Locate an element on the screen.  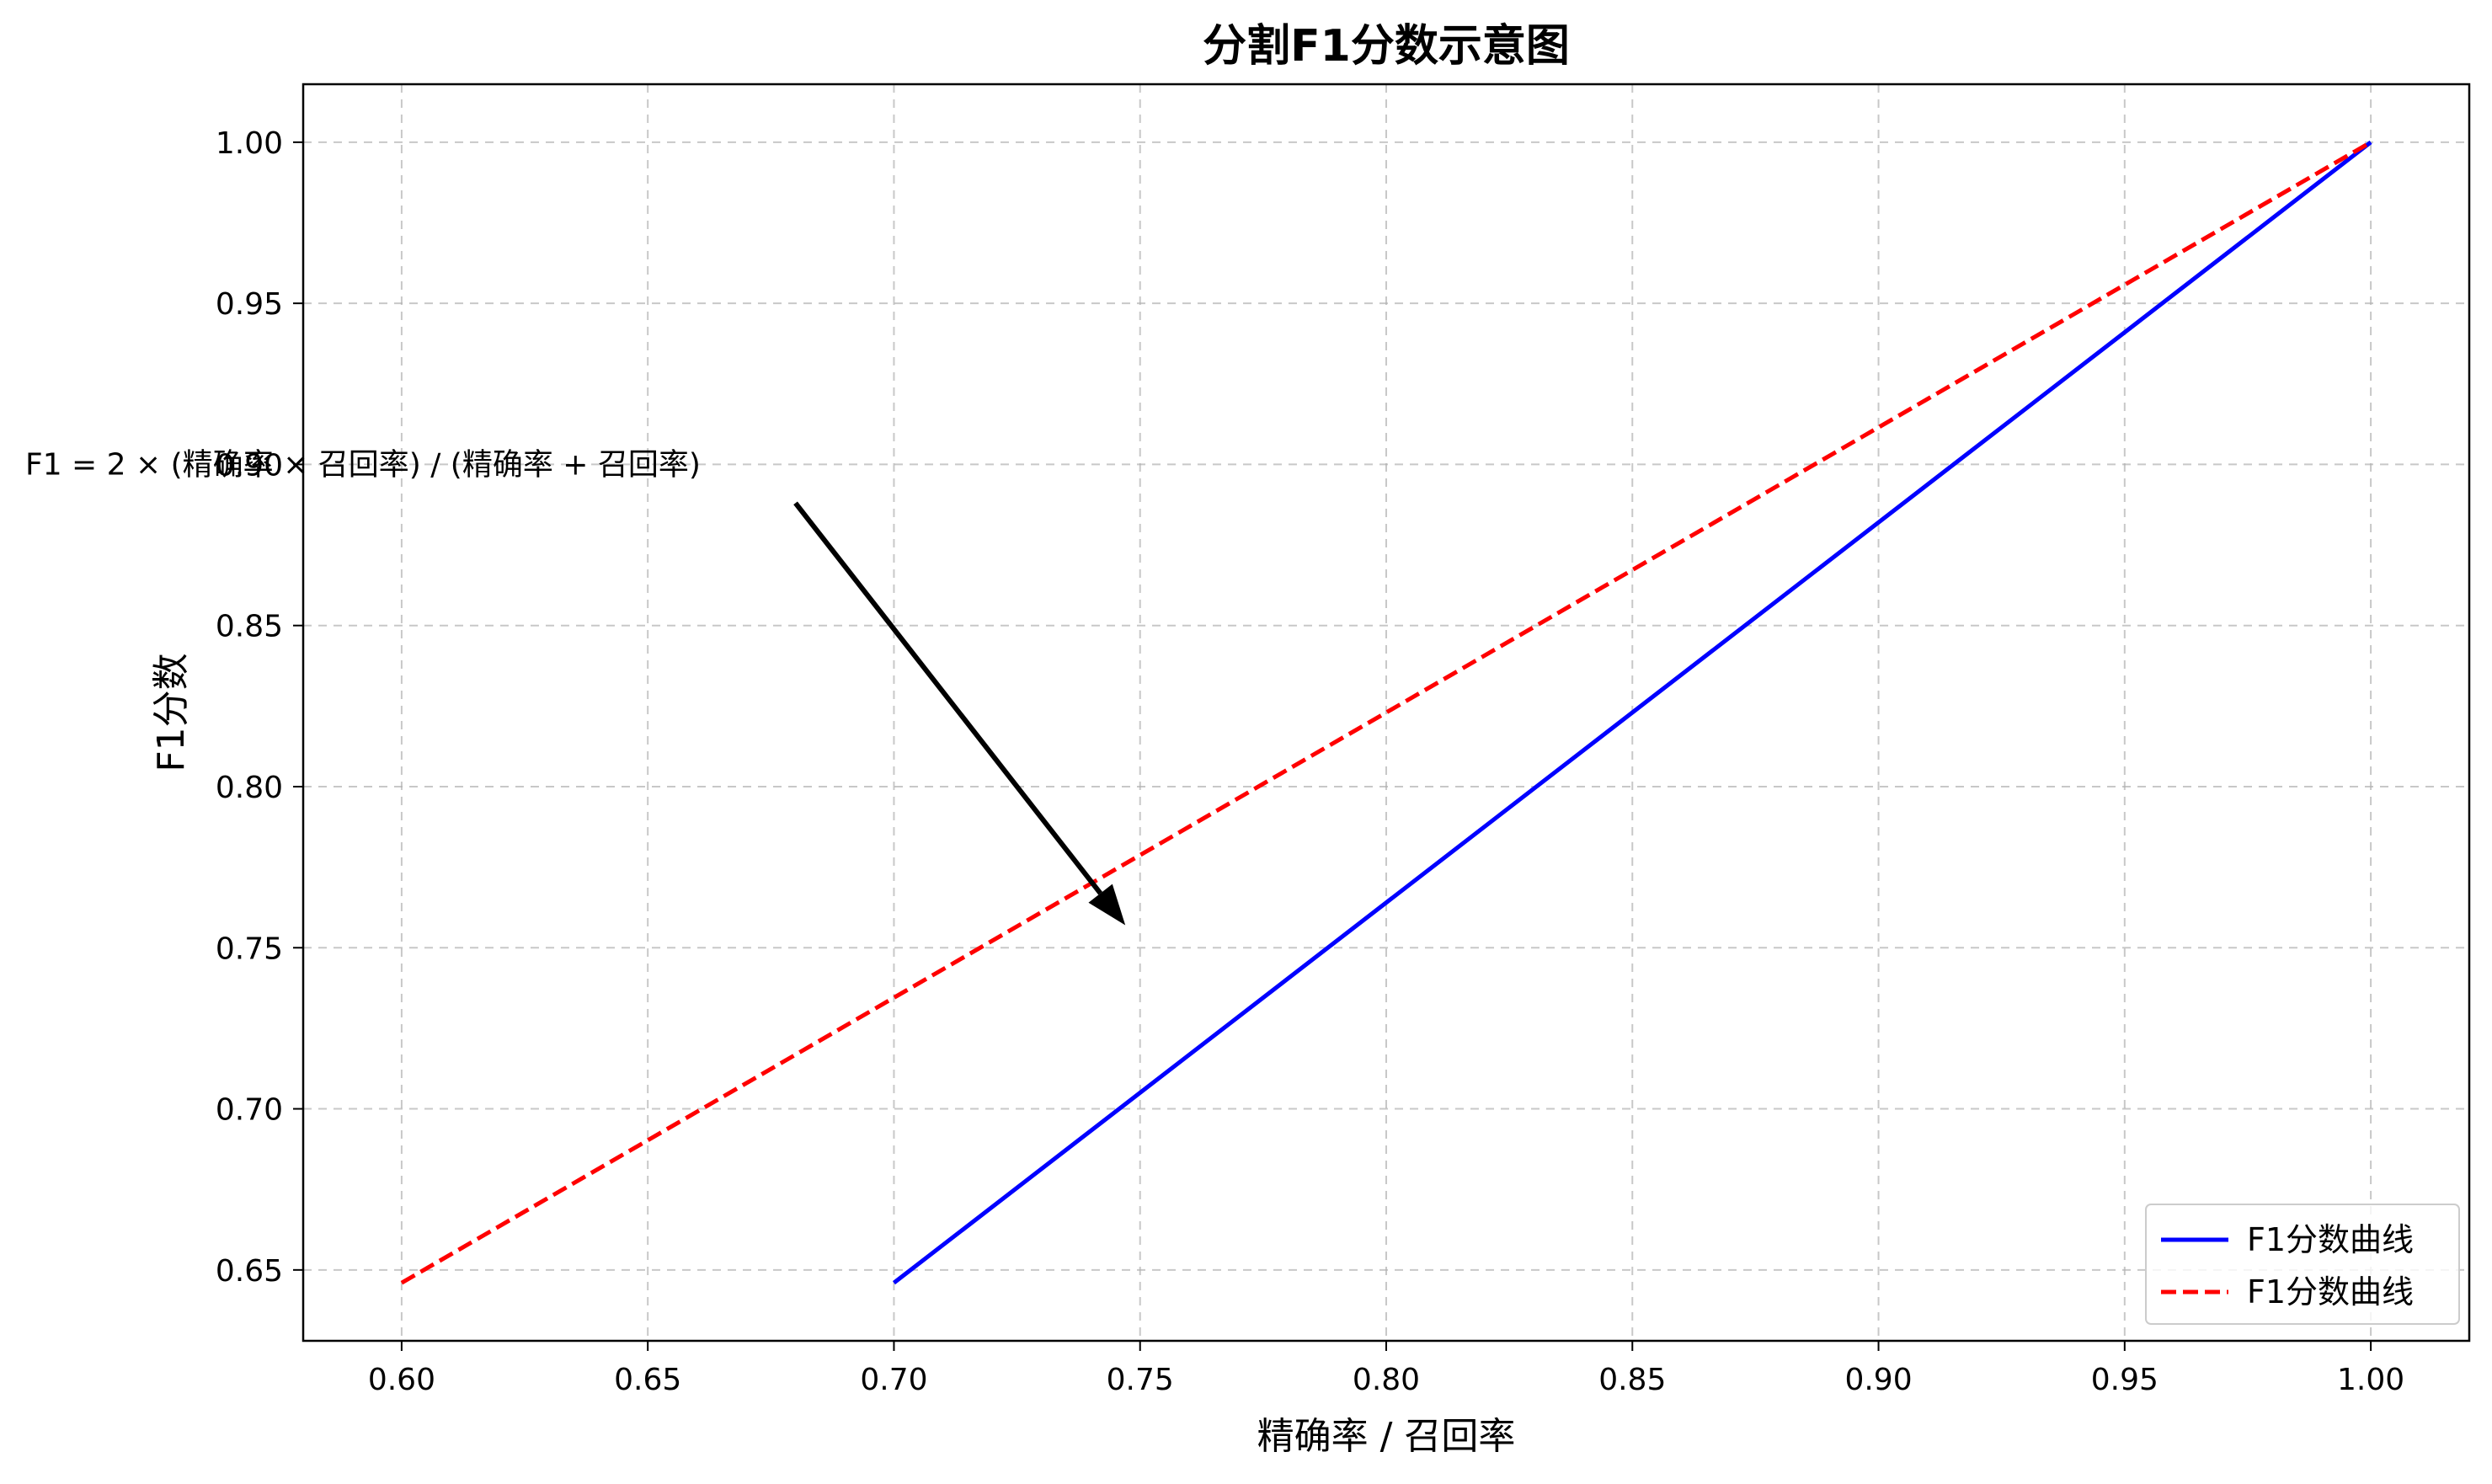
legend-label-1: F1分数曲线 is located at coordinates (2330, 1292).